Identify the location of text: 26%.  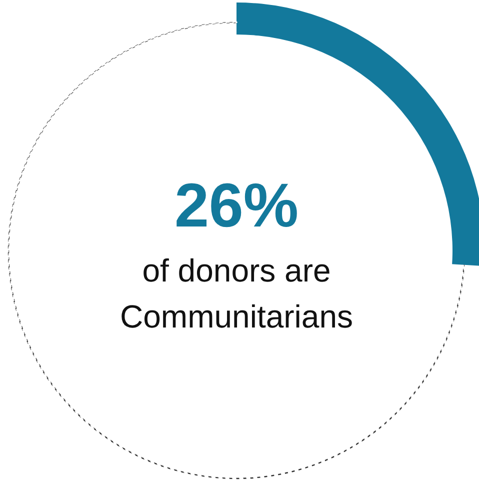
(236, 206).